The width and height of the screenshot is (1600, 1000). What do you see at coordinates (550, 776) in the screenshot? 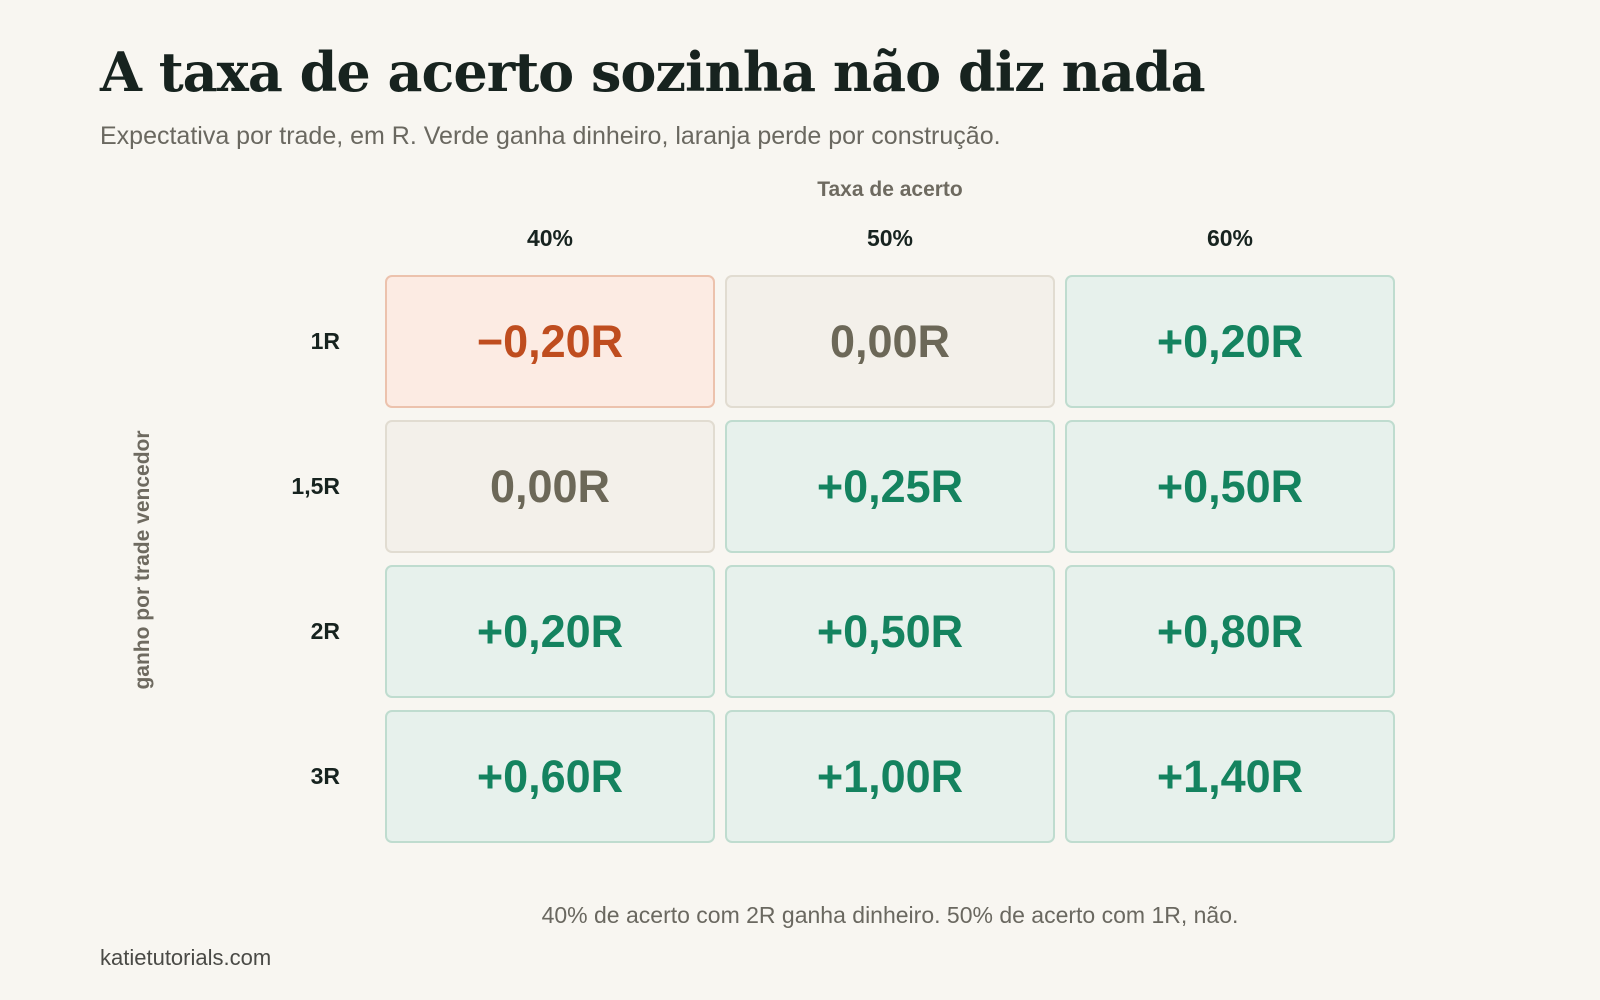
I see `heatmap-cell: +0,60R` at bounding box center [550, 776].